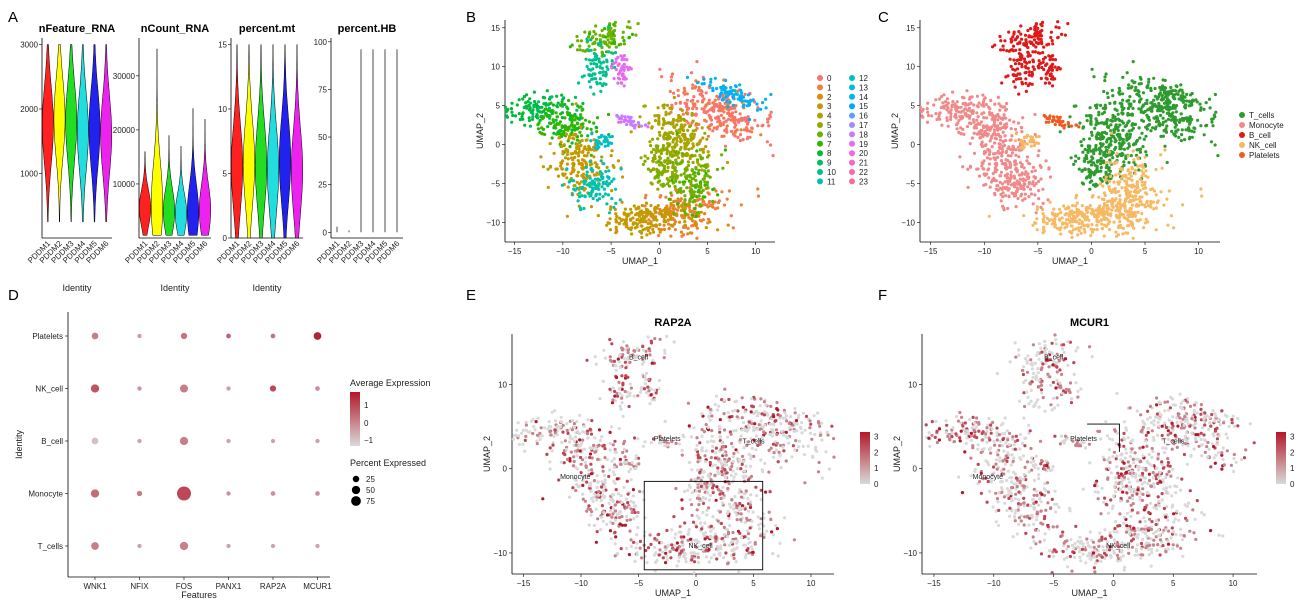 This screenshot has width=1296, height=600. What do you see at coordinates (19, 444) in the screenshot?
I see `y-axis-title: Identity` at bounding box center [19, 444].